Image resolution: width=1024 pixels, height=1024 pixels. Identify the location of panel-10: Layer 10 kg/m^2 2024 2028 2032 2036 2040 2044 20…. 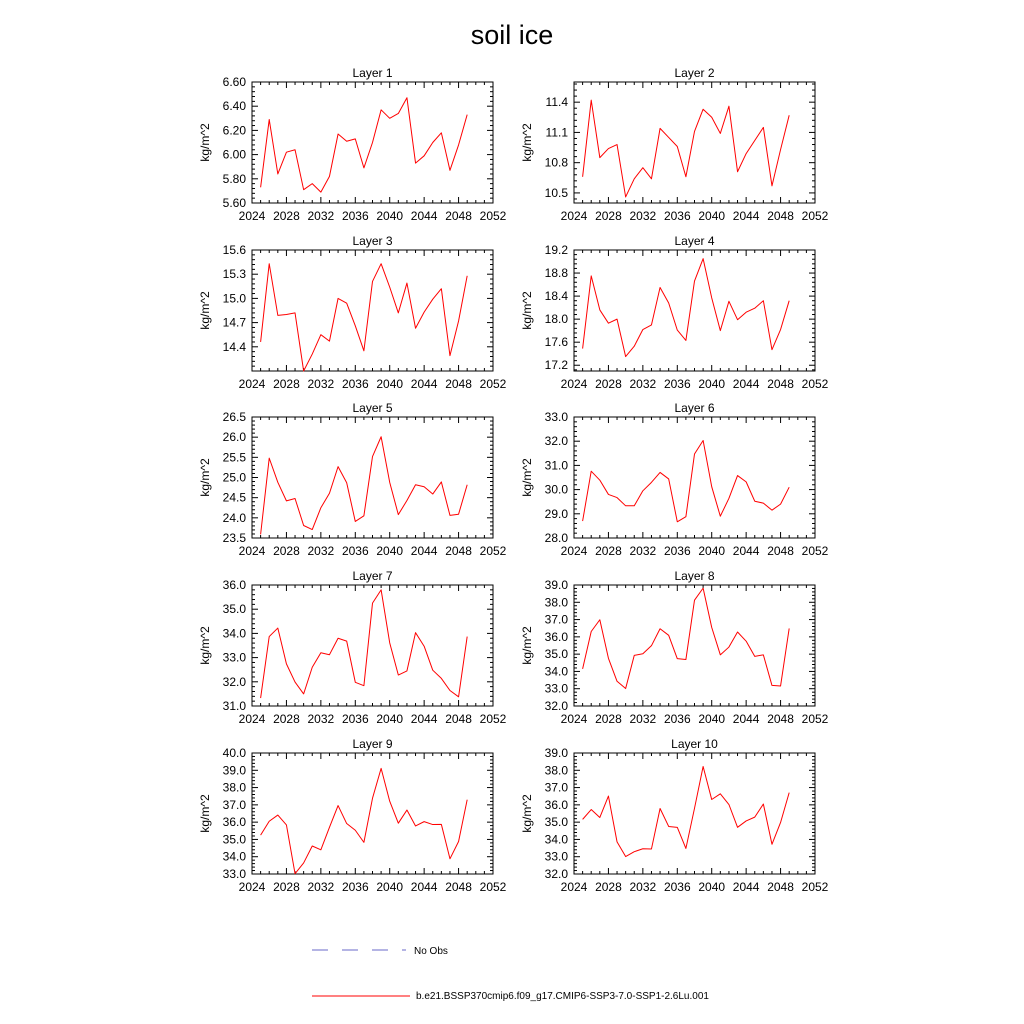
(674, 815).